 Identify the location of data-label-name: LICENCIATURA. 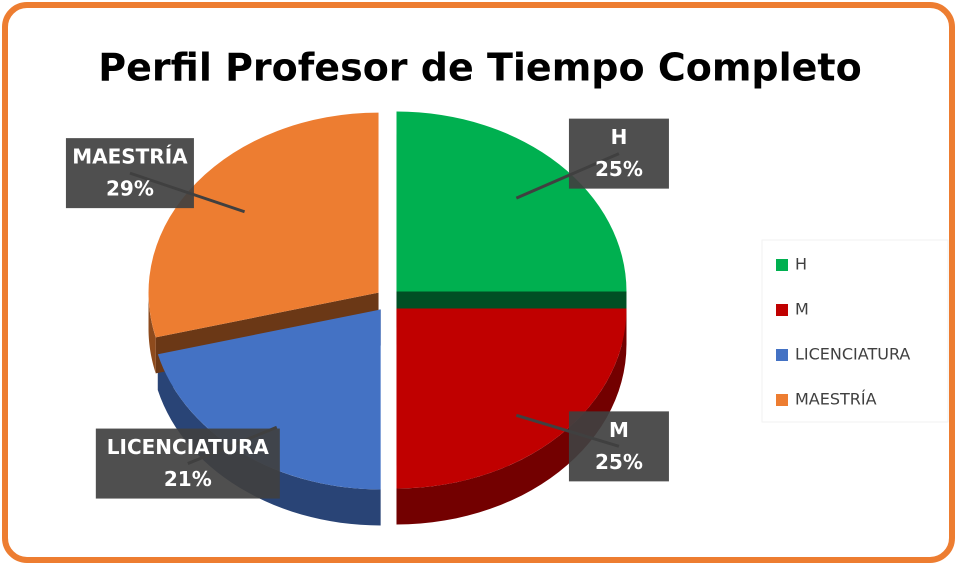
(188, 447).